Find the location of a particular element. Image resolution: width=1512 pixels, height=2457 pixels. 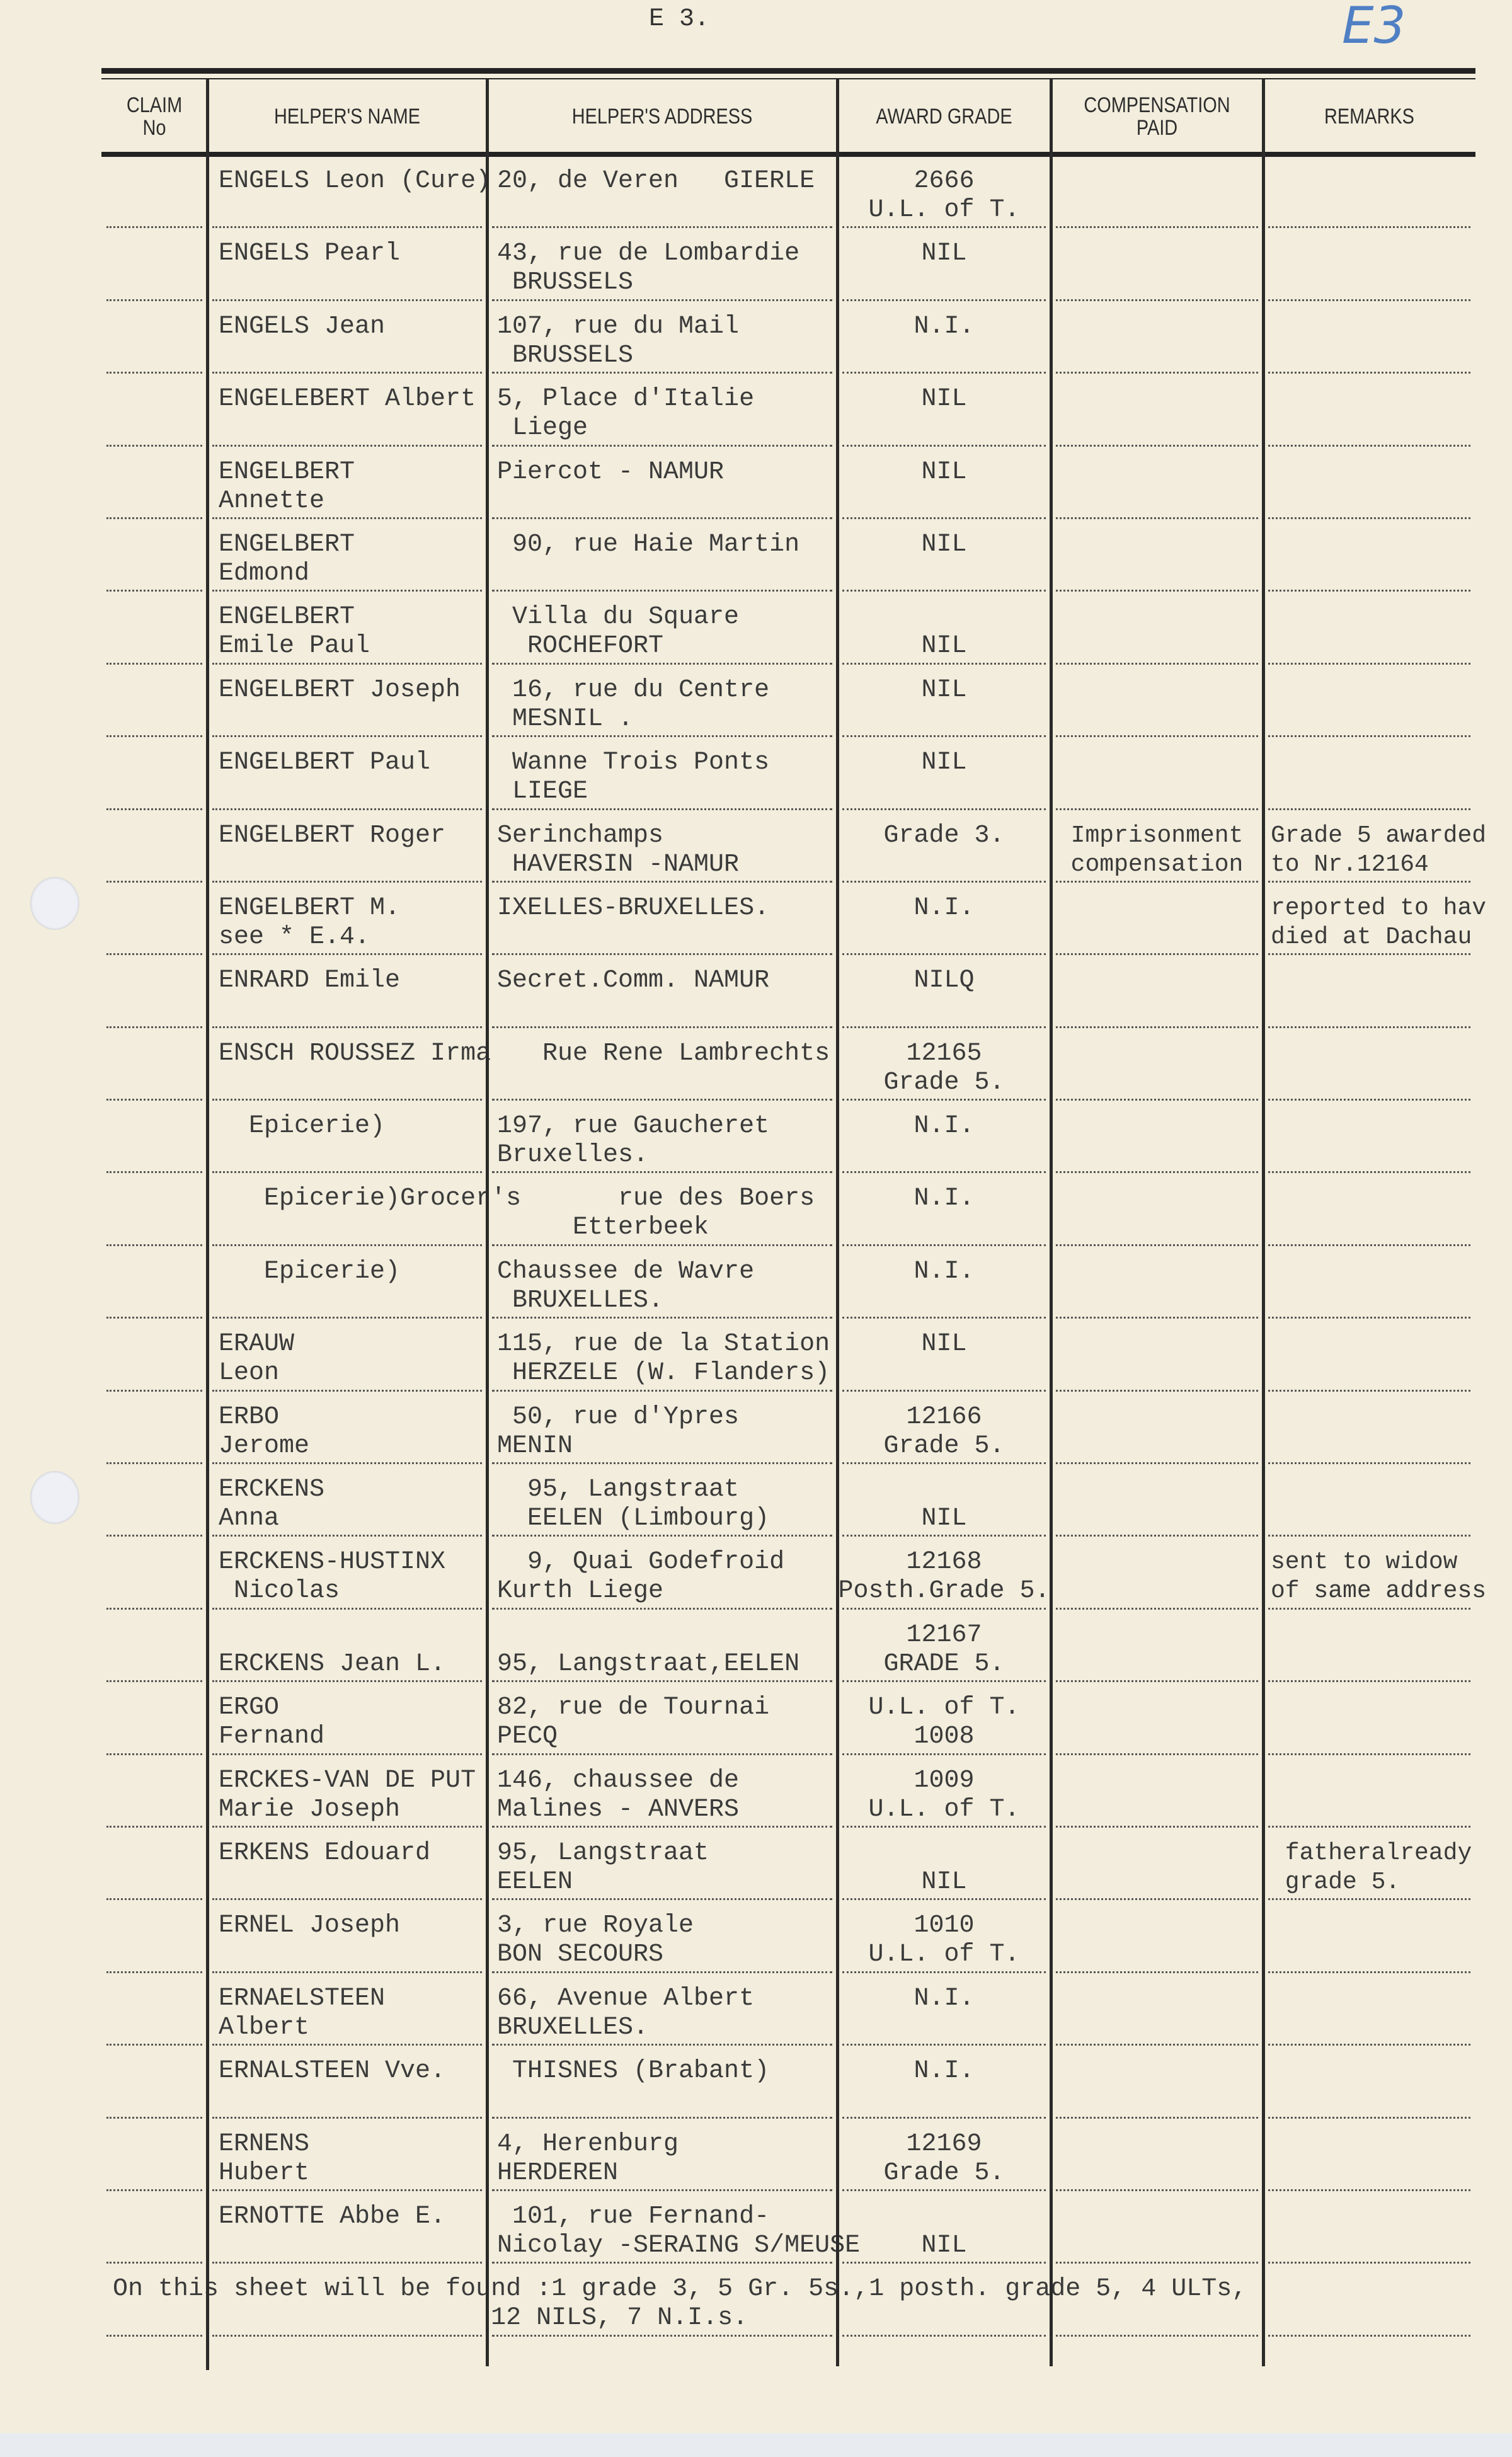

helper-address-cell: IXELLES-BRUXELLES. is located at coordinates (662, 919).